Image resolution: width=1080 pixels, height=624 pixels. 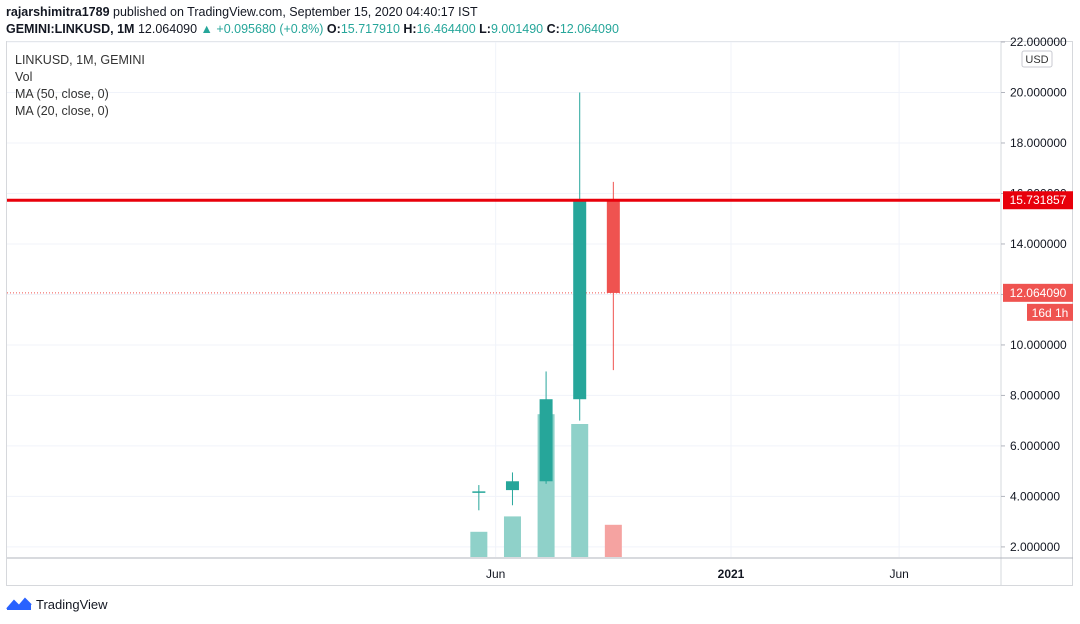 What do you see at coordinates (731, 574) in the screenshot?
I see `x-tick-label: 2021` at bounding box center [731, 574].